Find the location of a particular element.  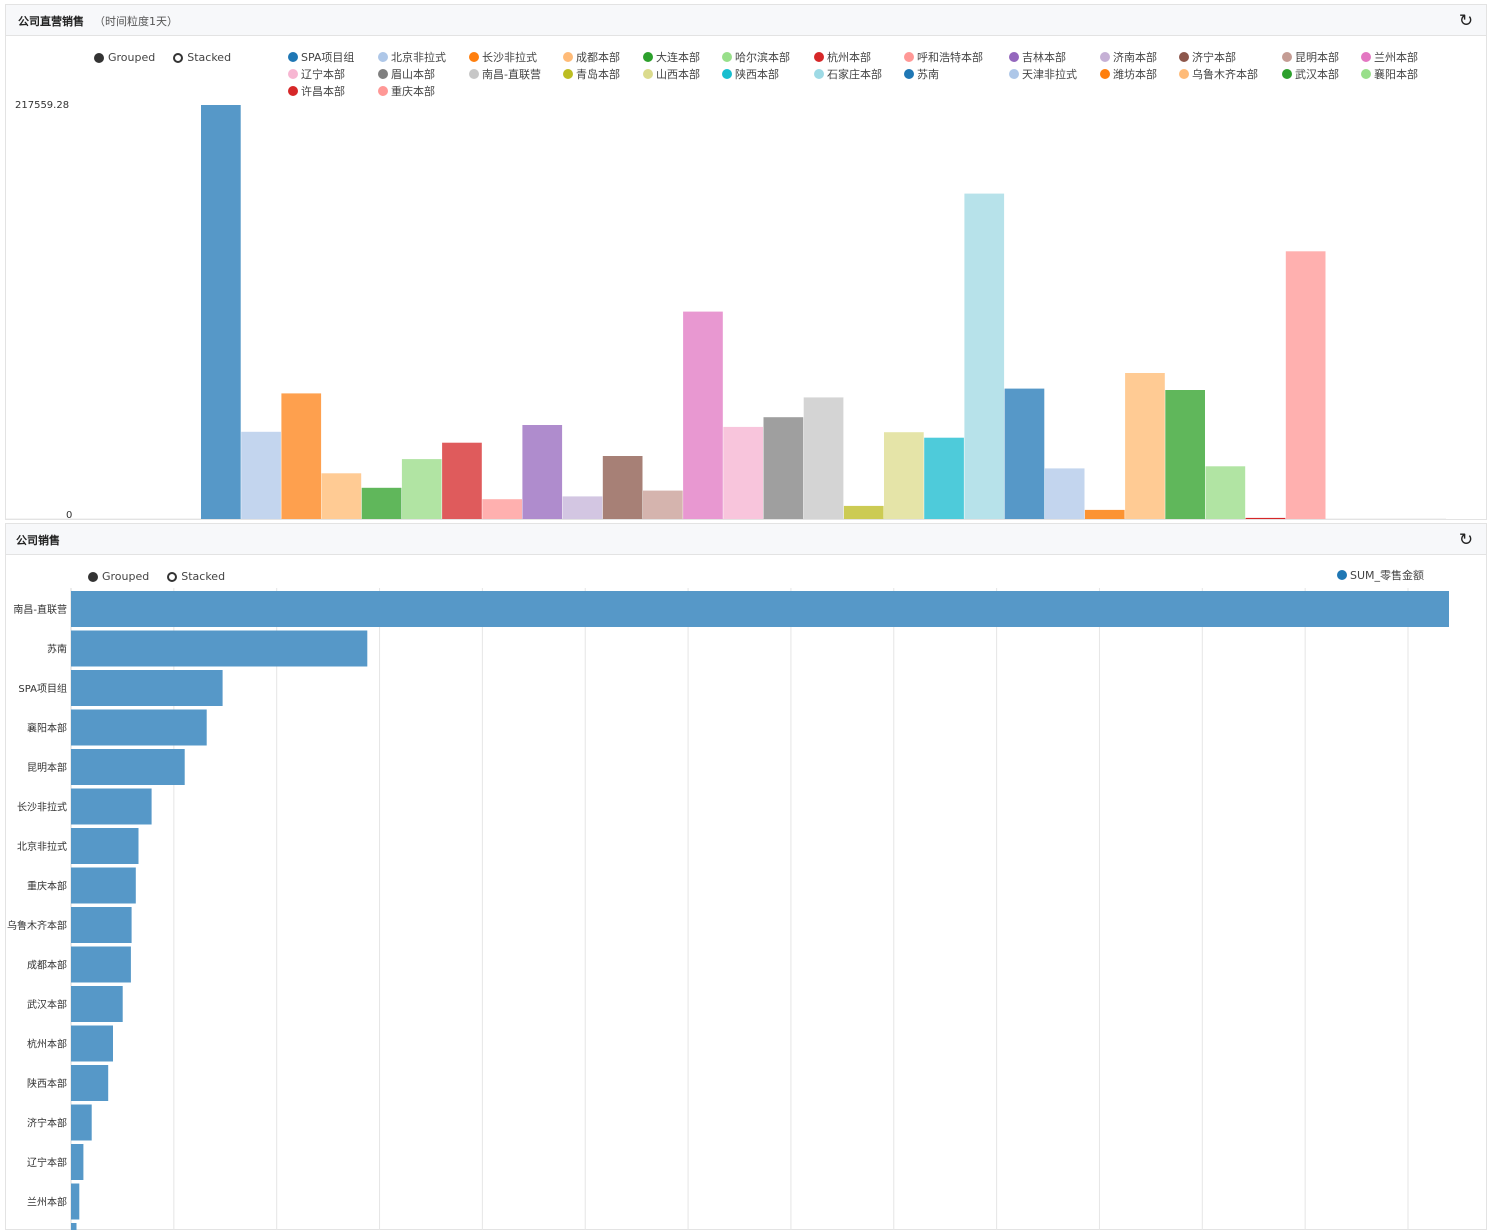

legend-item: 兰州本部 is located at coordinates (1389, 57).